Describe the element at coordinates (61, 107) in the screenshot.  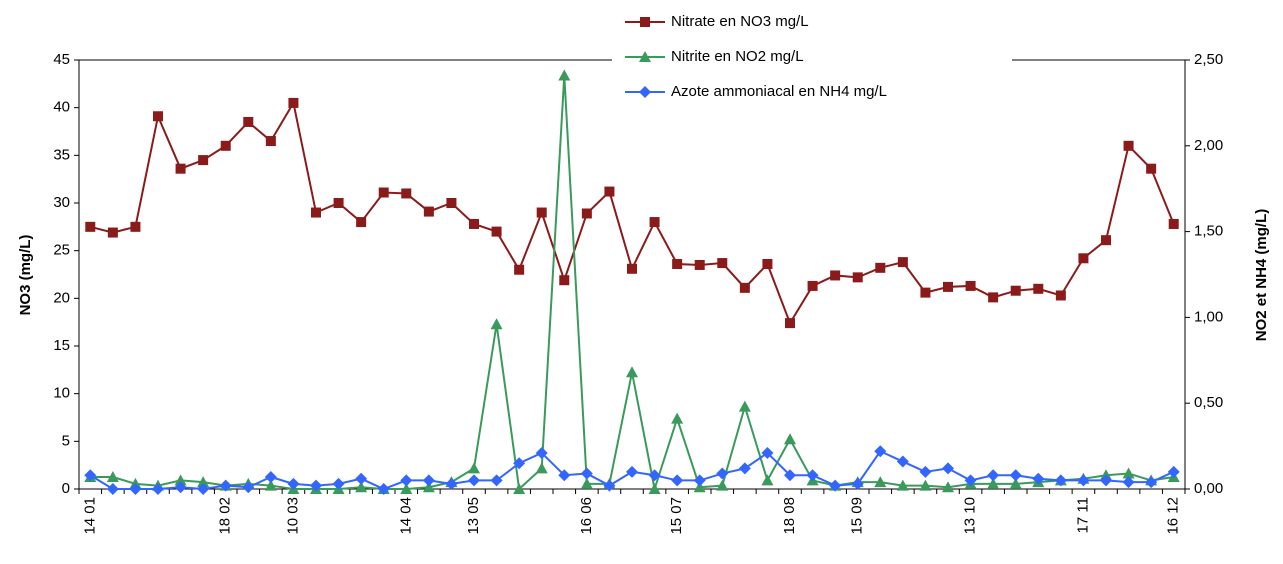
I see `y-tick-label: 40` at that location.